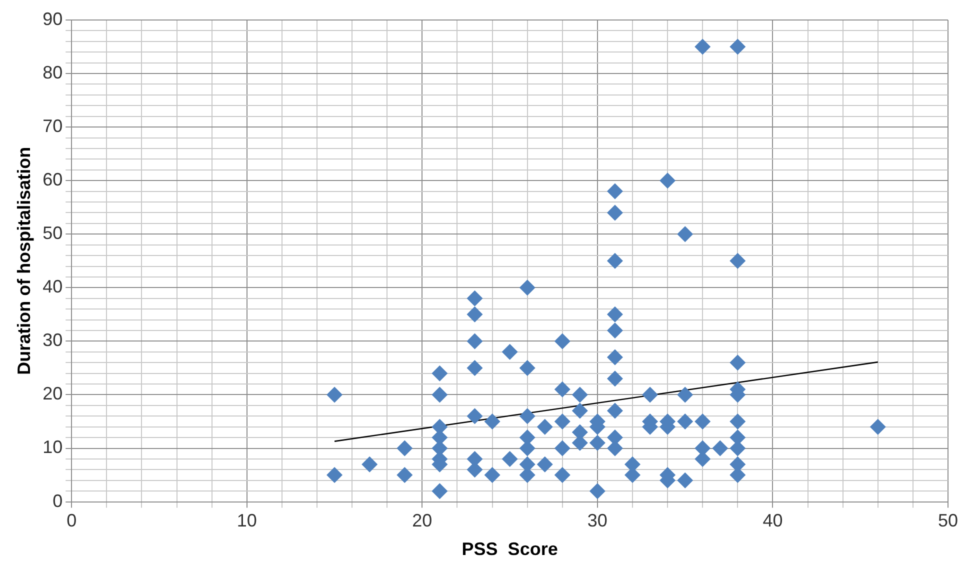 This screenshot has width=961, height=571. What do you see at coordinates (52, 180) in the screenshot?
I see `y-tick-label: 60` at bounding box center [52, 180].